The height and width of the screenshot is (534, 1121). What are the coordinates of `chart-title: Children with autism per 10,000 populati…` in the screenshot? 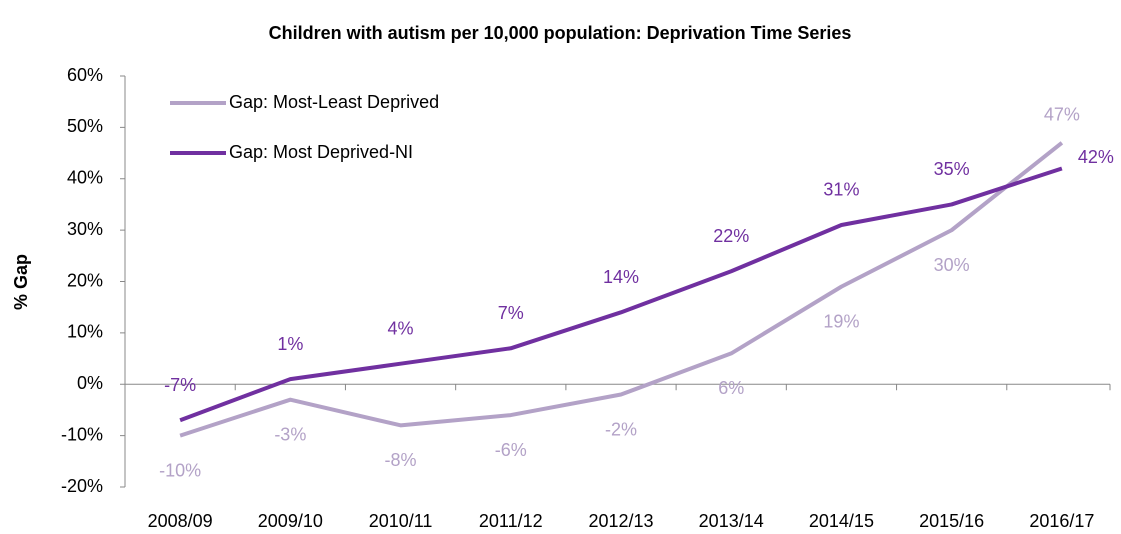 It's located at (560, 33).